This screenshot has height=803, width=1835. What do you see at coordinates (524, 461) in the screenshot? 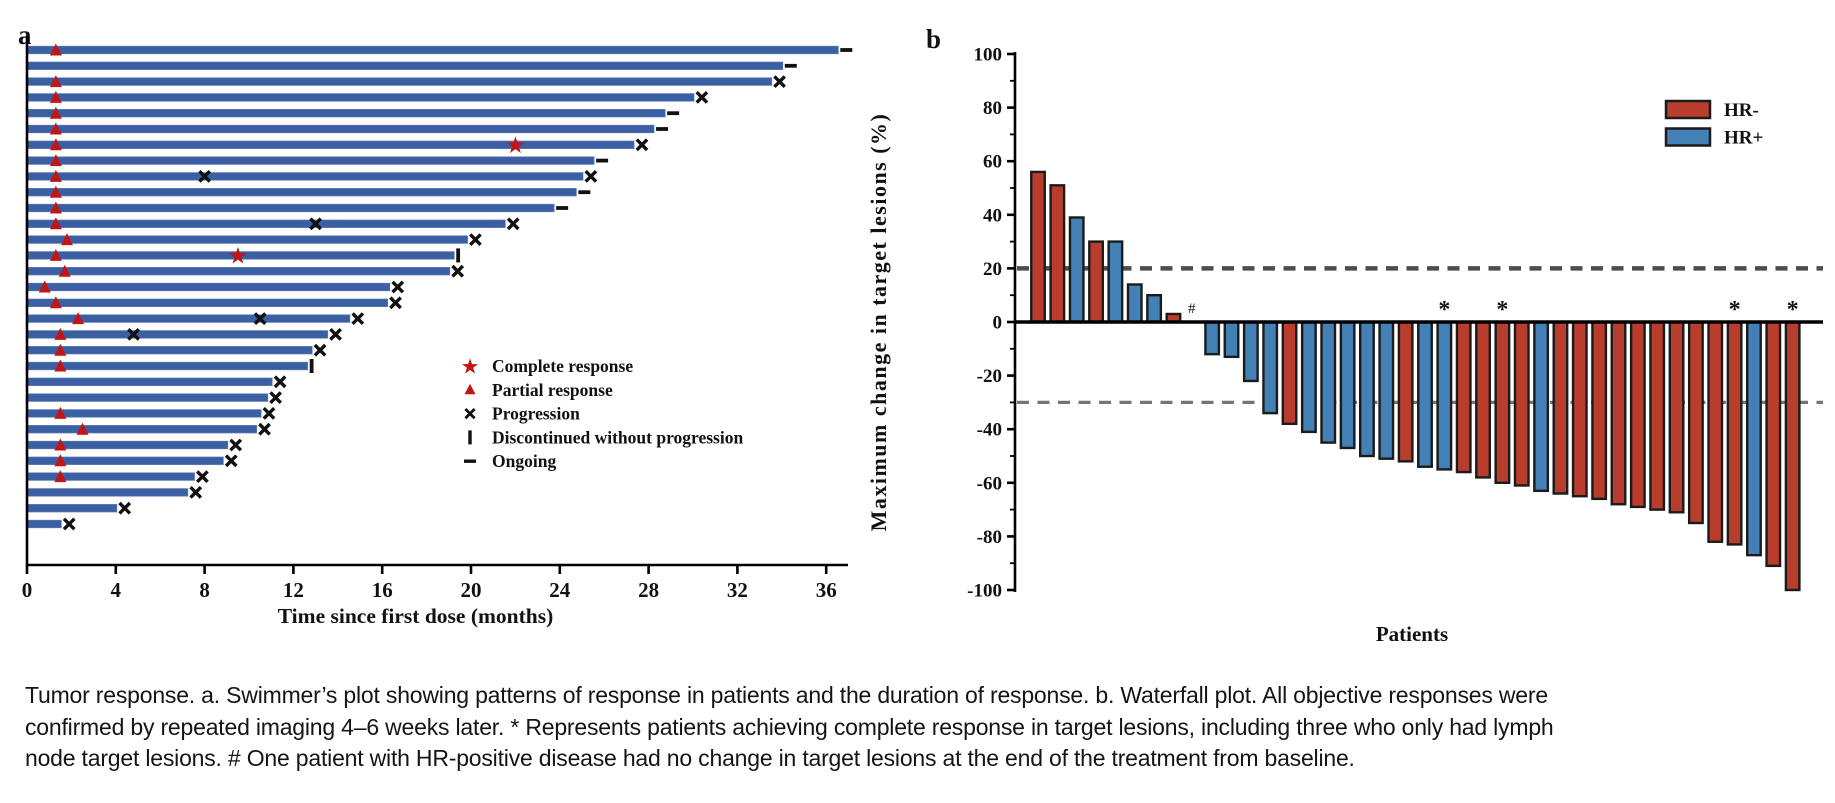
I see `swimmer-legend-label: Ongoing` at bounding box center [524, 461].